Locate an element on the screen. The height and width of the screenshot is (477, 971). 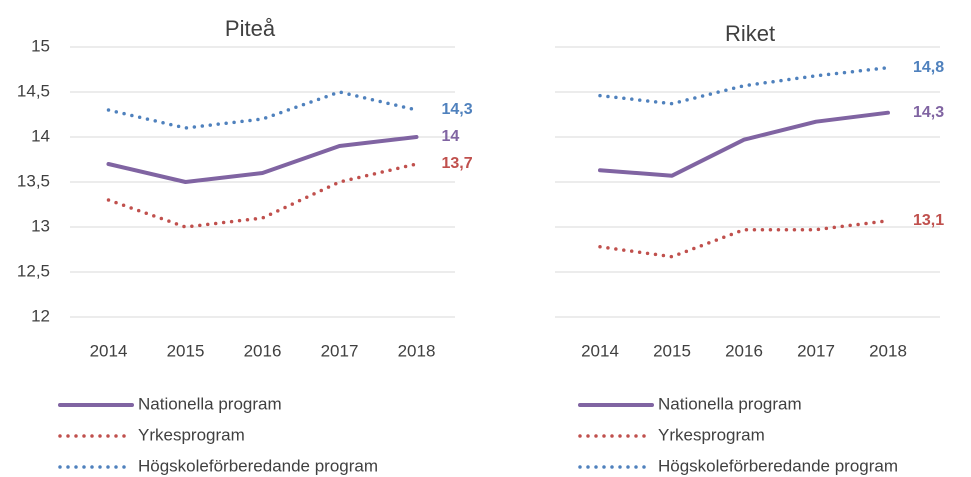
value-label: 14,8 is located at coordinates (928, 67).